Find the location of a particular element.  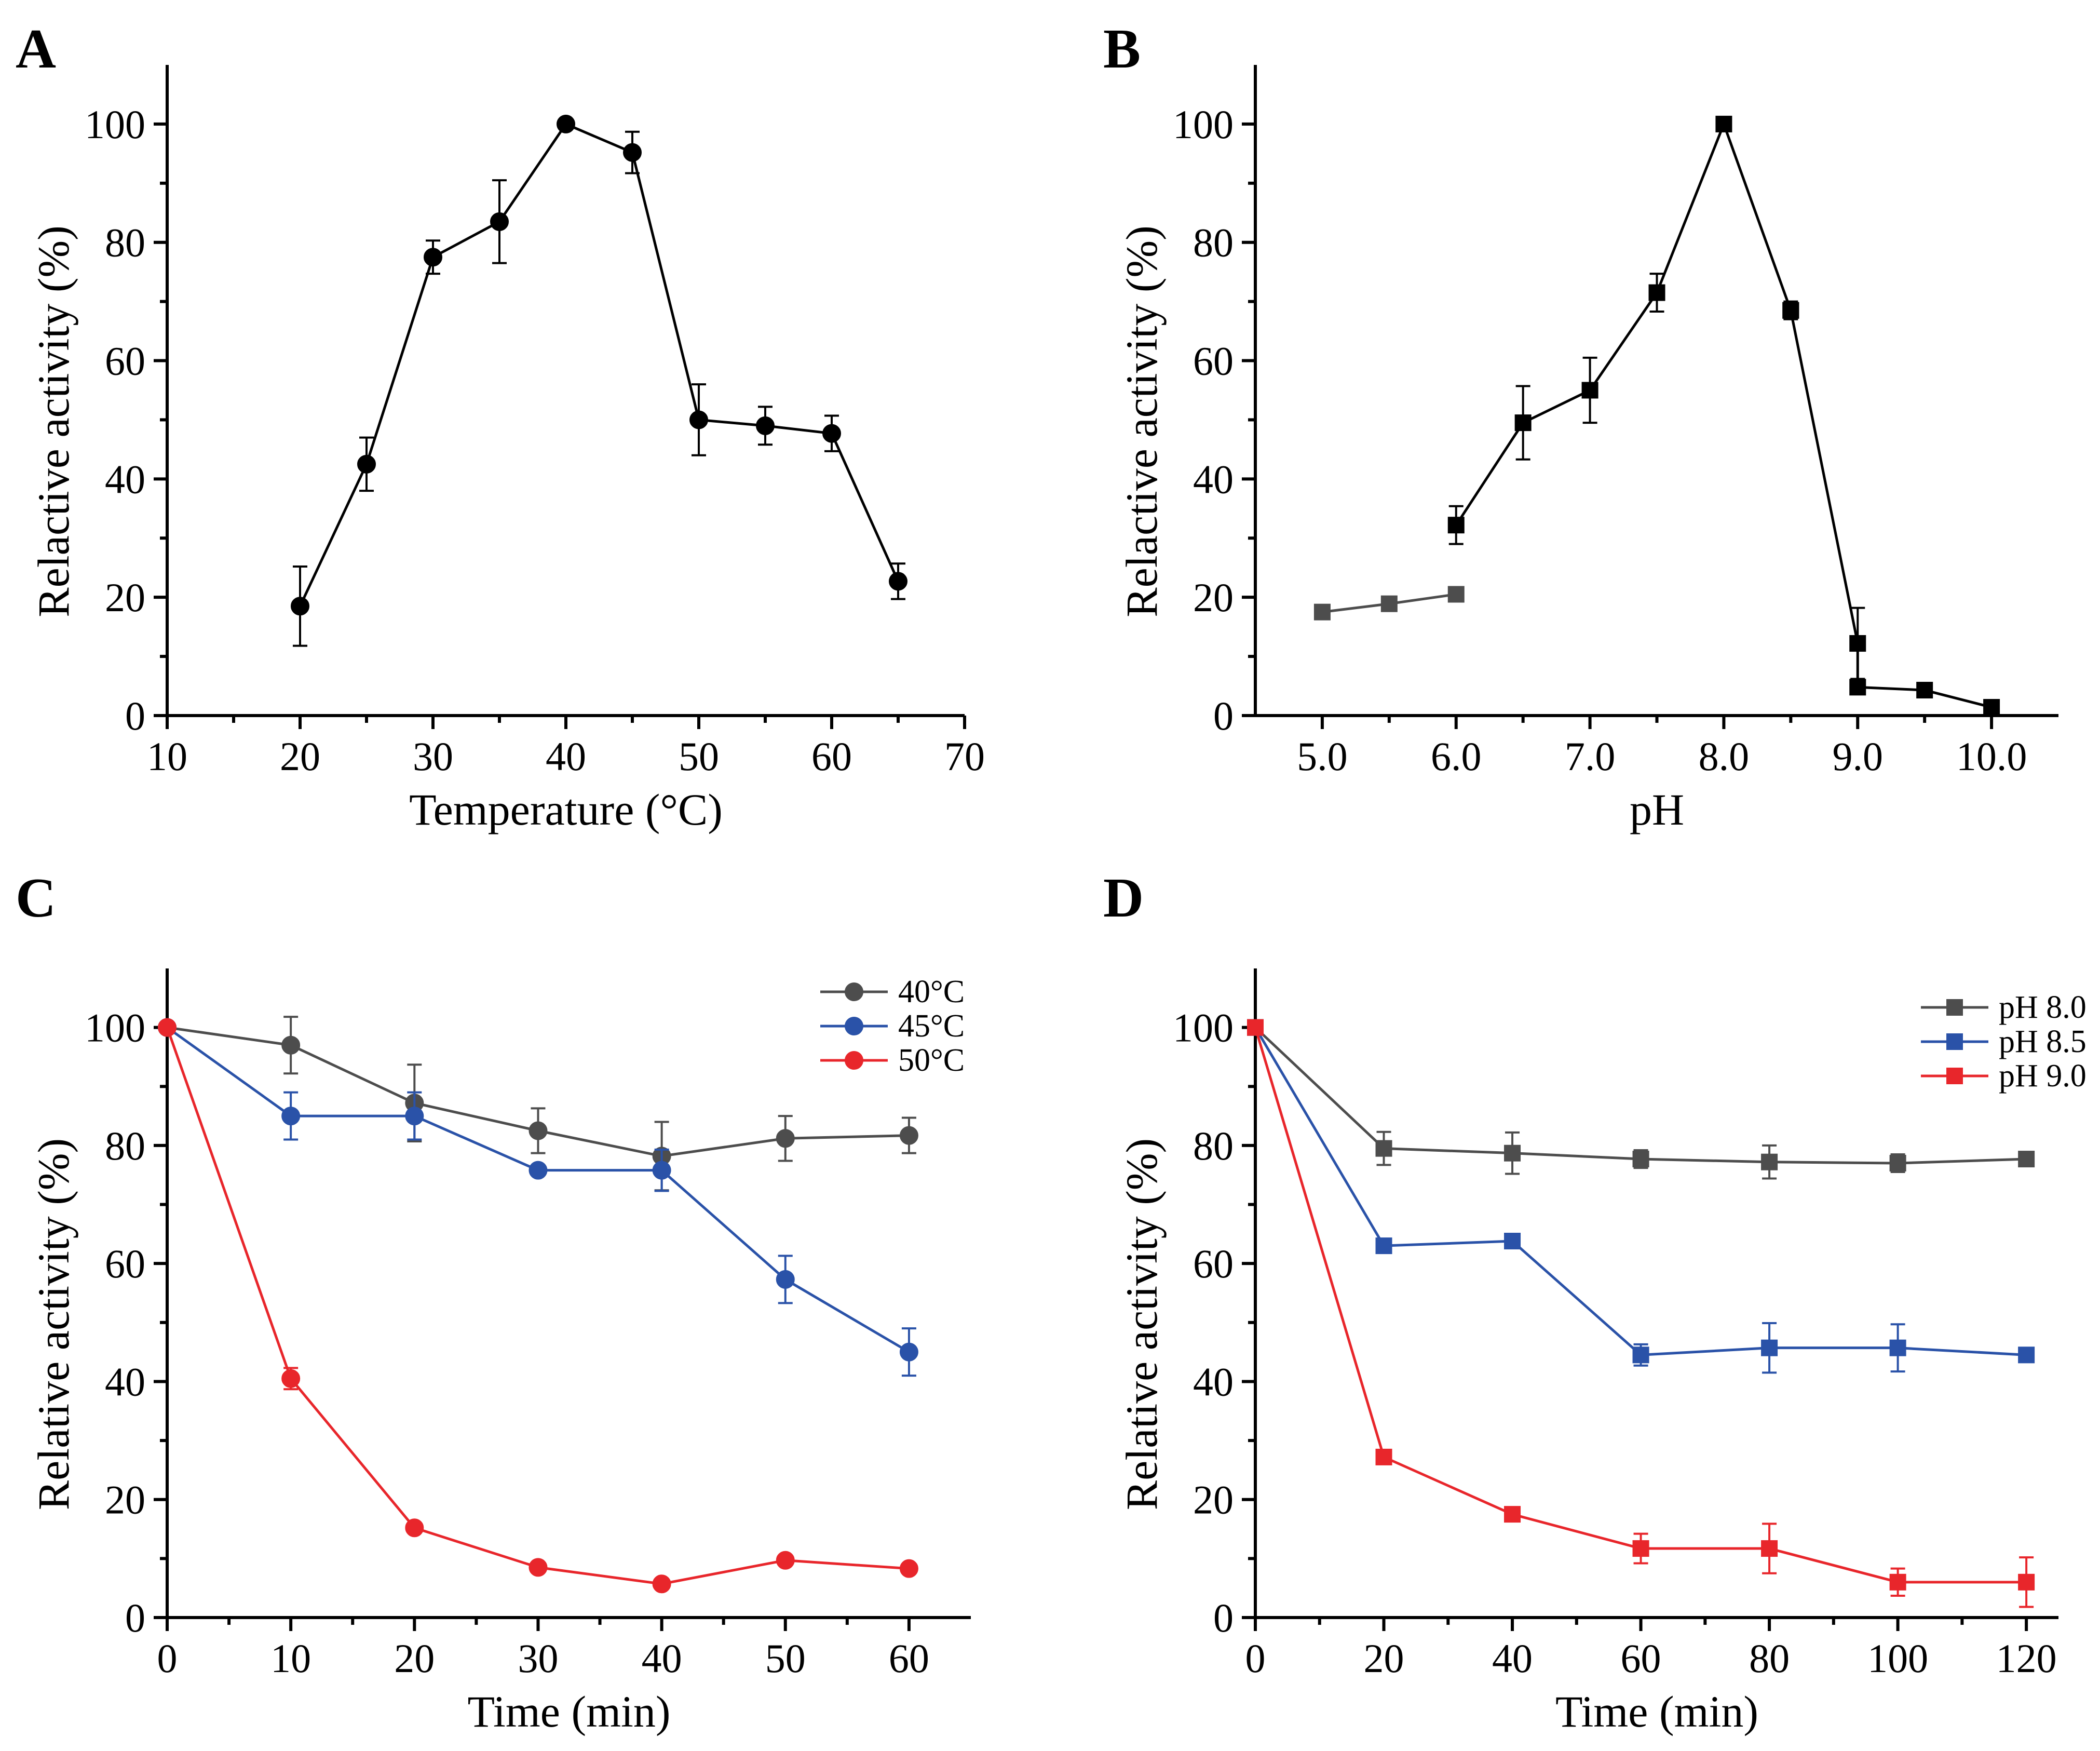

legend-label: pH 9.0 is located at coordinates (2043, 1076).